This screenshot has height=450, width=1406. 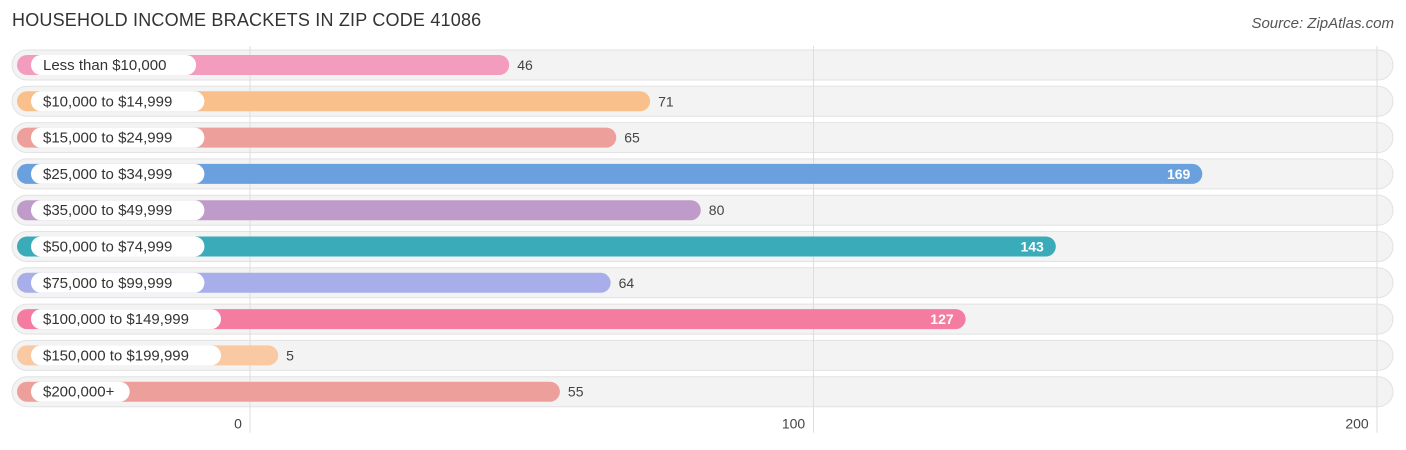 I want to click on source-label: Source: ZipAtlas.com, so click(x=1322, y=23).